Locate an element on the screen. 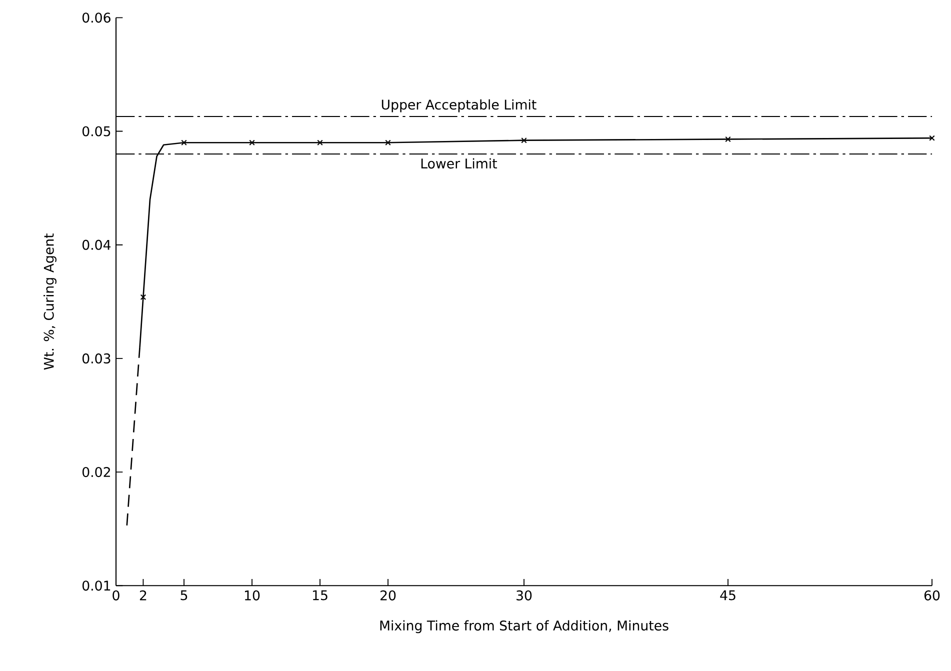  x-tick-label: 30 is located at coordinates (524, 595).